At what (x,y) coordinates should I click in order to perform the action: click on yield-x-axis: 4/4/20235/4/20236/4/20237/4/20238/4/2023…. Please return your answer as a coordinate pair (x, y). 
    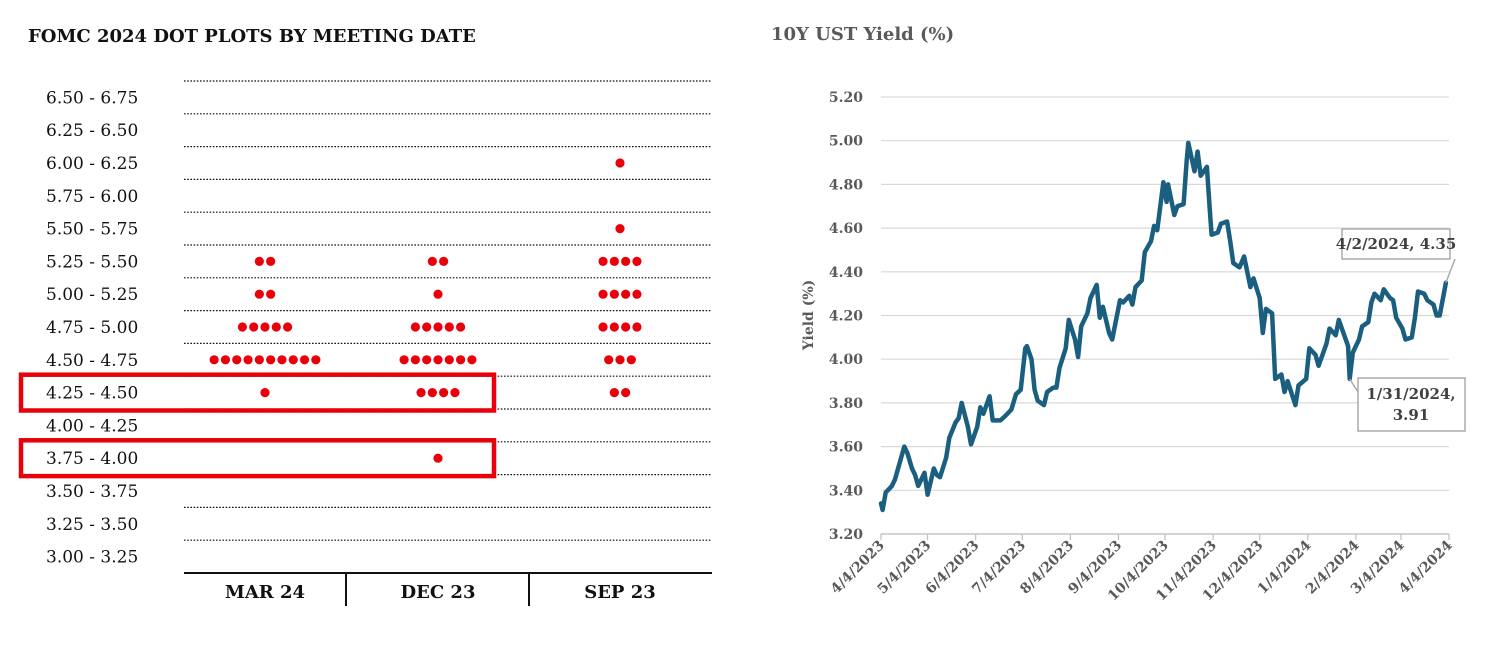
    Looking at the image, I should click on (1142, 568).